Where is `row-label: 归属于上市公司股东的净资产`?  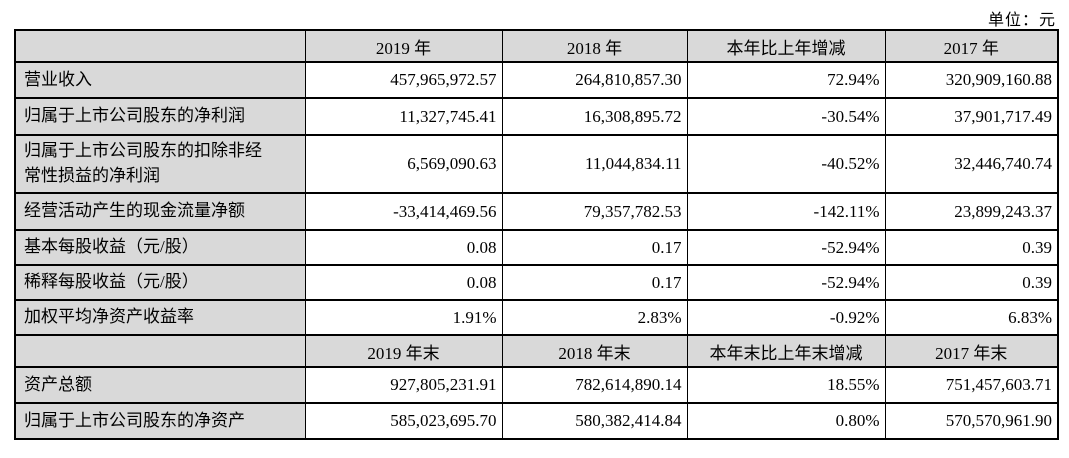
row-label: 归属于上市公司股东的净资产 is located at coordinates (160, 421).